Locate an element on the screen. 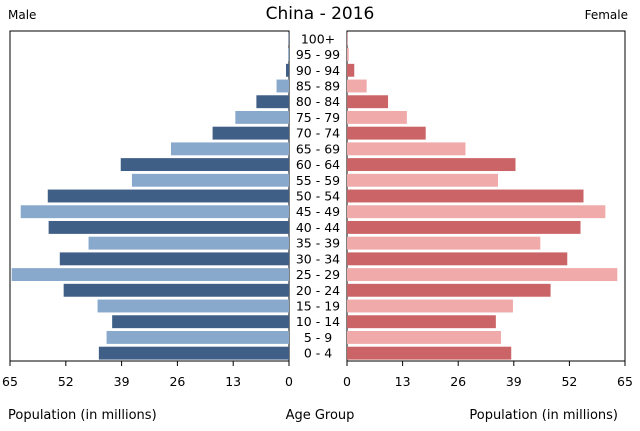 This screenshot has width=640, height=431. age-group-label-18: 10 - 14 is located at coordinates (318, 321).